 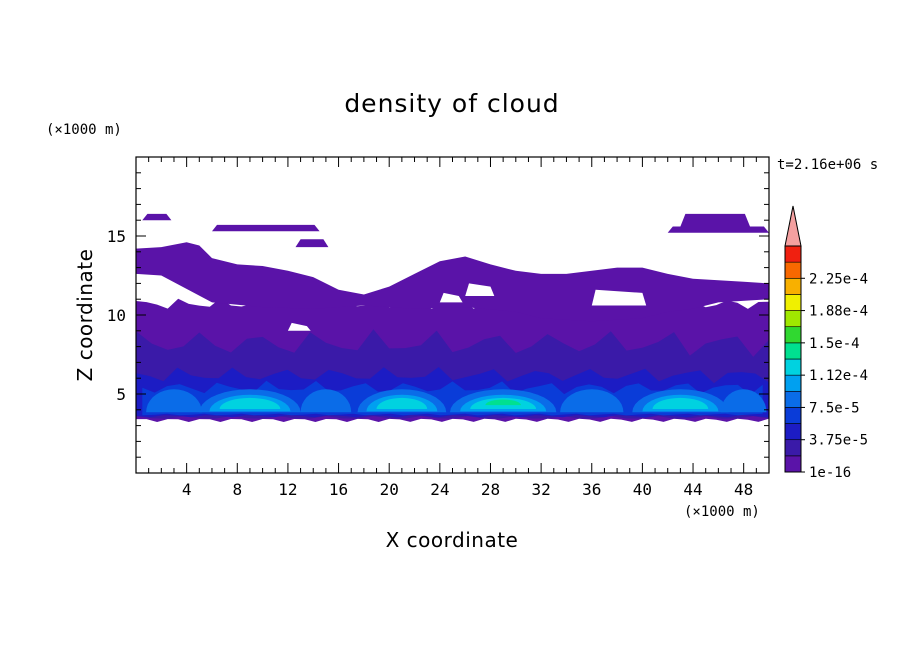 What do you see at coordinates (838, 312) in the screenshot?
I see `colorbar-label: 1.88e-4` at bounding box center [838, 312].